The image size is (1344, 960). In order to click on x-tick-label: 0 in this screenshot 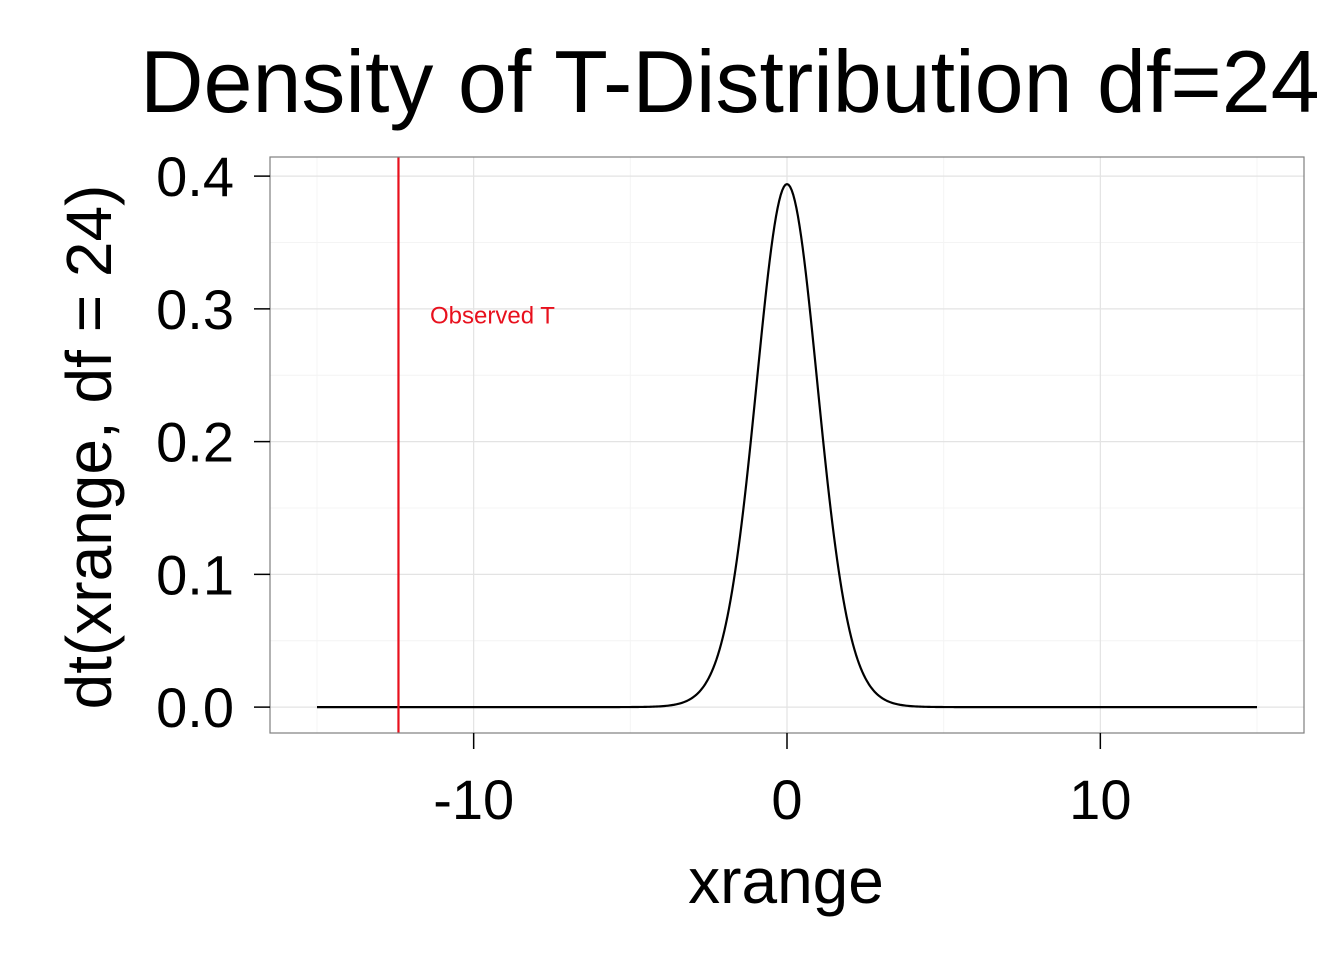, I will do `click(786, 799)`.